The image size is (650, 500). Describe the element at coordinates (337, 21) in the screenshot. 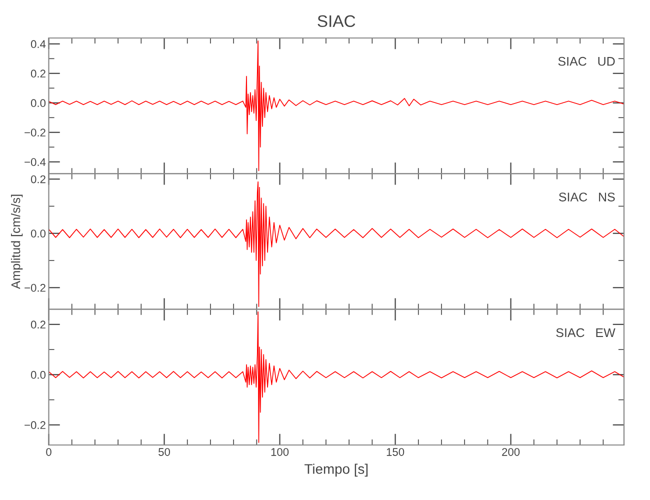

I see `chart-title: SIAC` at that location.